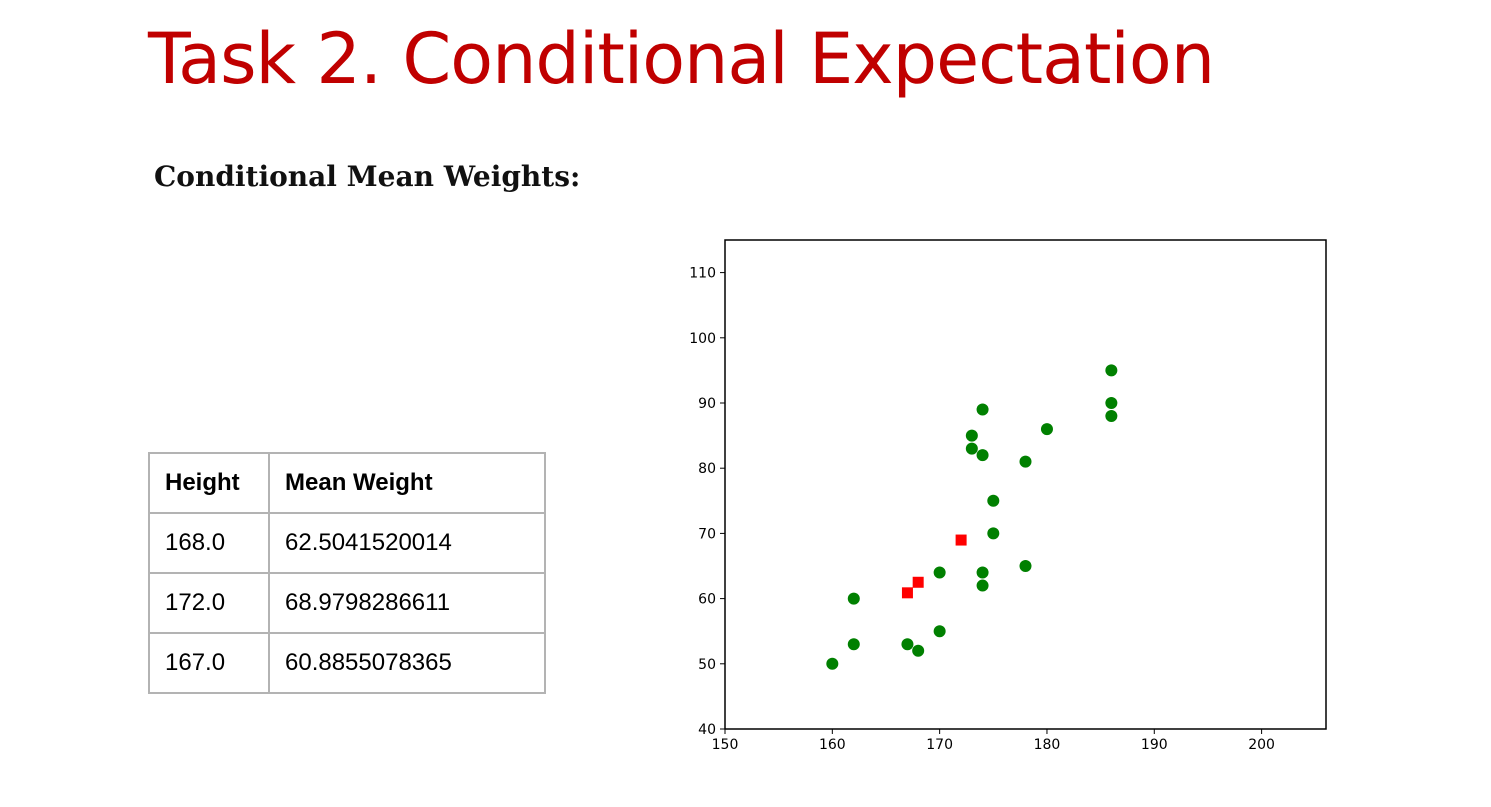 This screenshot has width=1491, height=807. What do you see at coordinates (209, 663) in the screenshot?
I see `height-cell: 167.0` at bounding box center [209, 663].